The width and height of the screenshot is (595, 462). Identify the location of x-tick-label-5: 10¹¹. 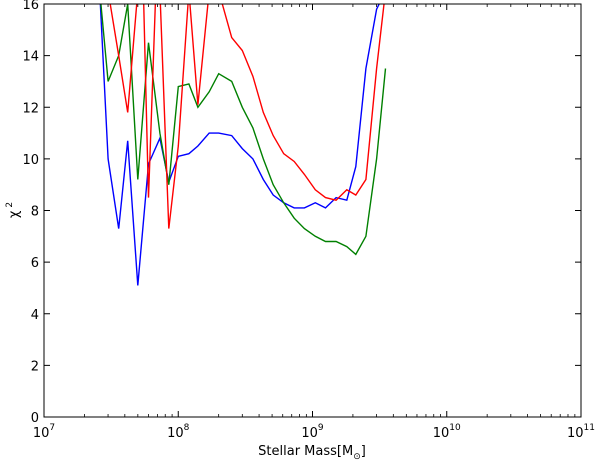
(581, 432).